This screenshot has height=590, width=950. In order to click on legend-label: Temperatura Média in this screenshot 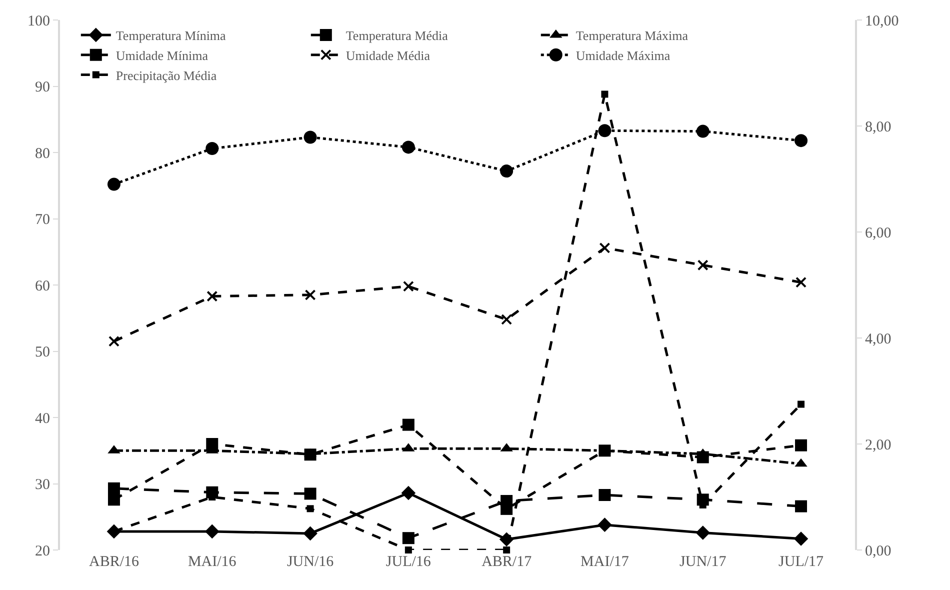, I will do `click(397, 36)`.